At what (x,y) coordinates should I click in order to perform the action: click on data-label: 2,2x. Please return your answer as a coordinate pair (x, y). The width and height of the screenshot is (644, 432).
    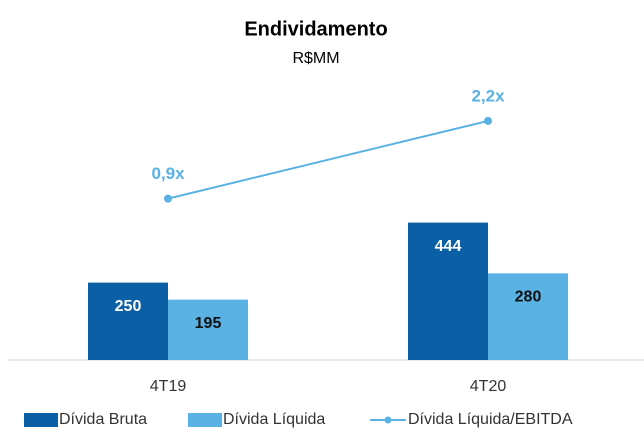
    Looking at the image, I should click on (488, 95).